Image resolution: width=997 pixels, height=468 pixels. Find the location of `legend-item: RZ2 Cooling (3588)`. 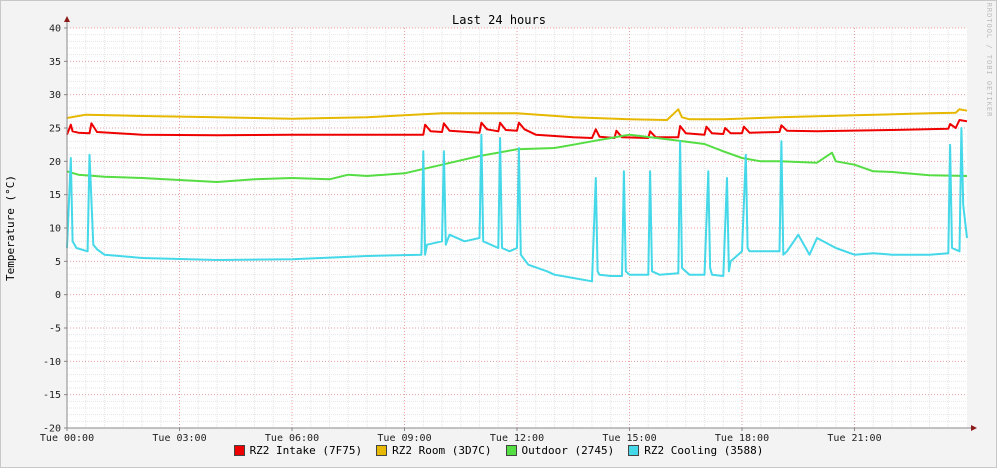

legend-item: RZ2 Cooling (3588) is located at coordinates (695, 450).